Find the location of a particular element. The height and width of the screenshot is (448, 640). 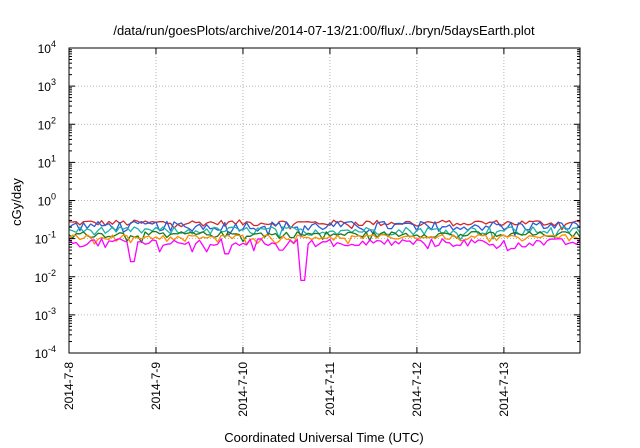

x-tick-label: 2014-7-8 is located at coordinates (69, 386).